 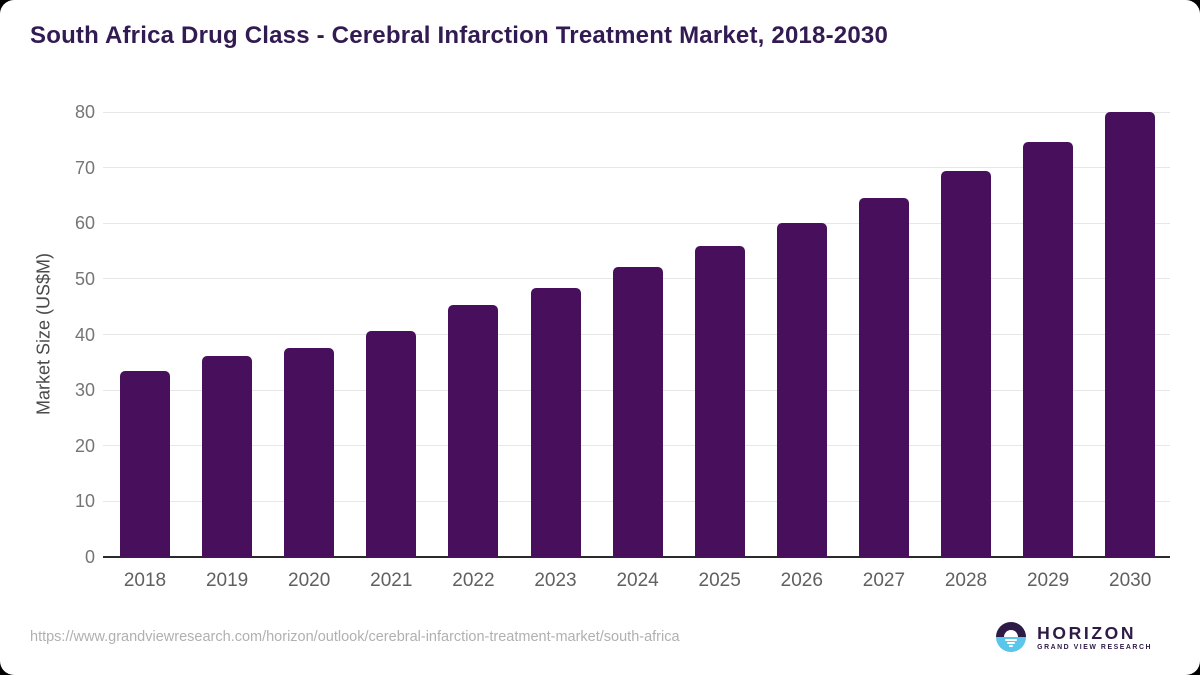 What do you see at coordinates (966, 363) in the screenshot?
I see `bar-2028` at bounding box center [966, 363].